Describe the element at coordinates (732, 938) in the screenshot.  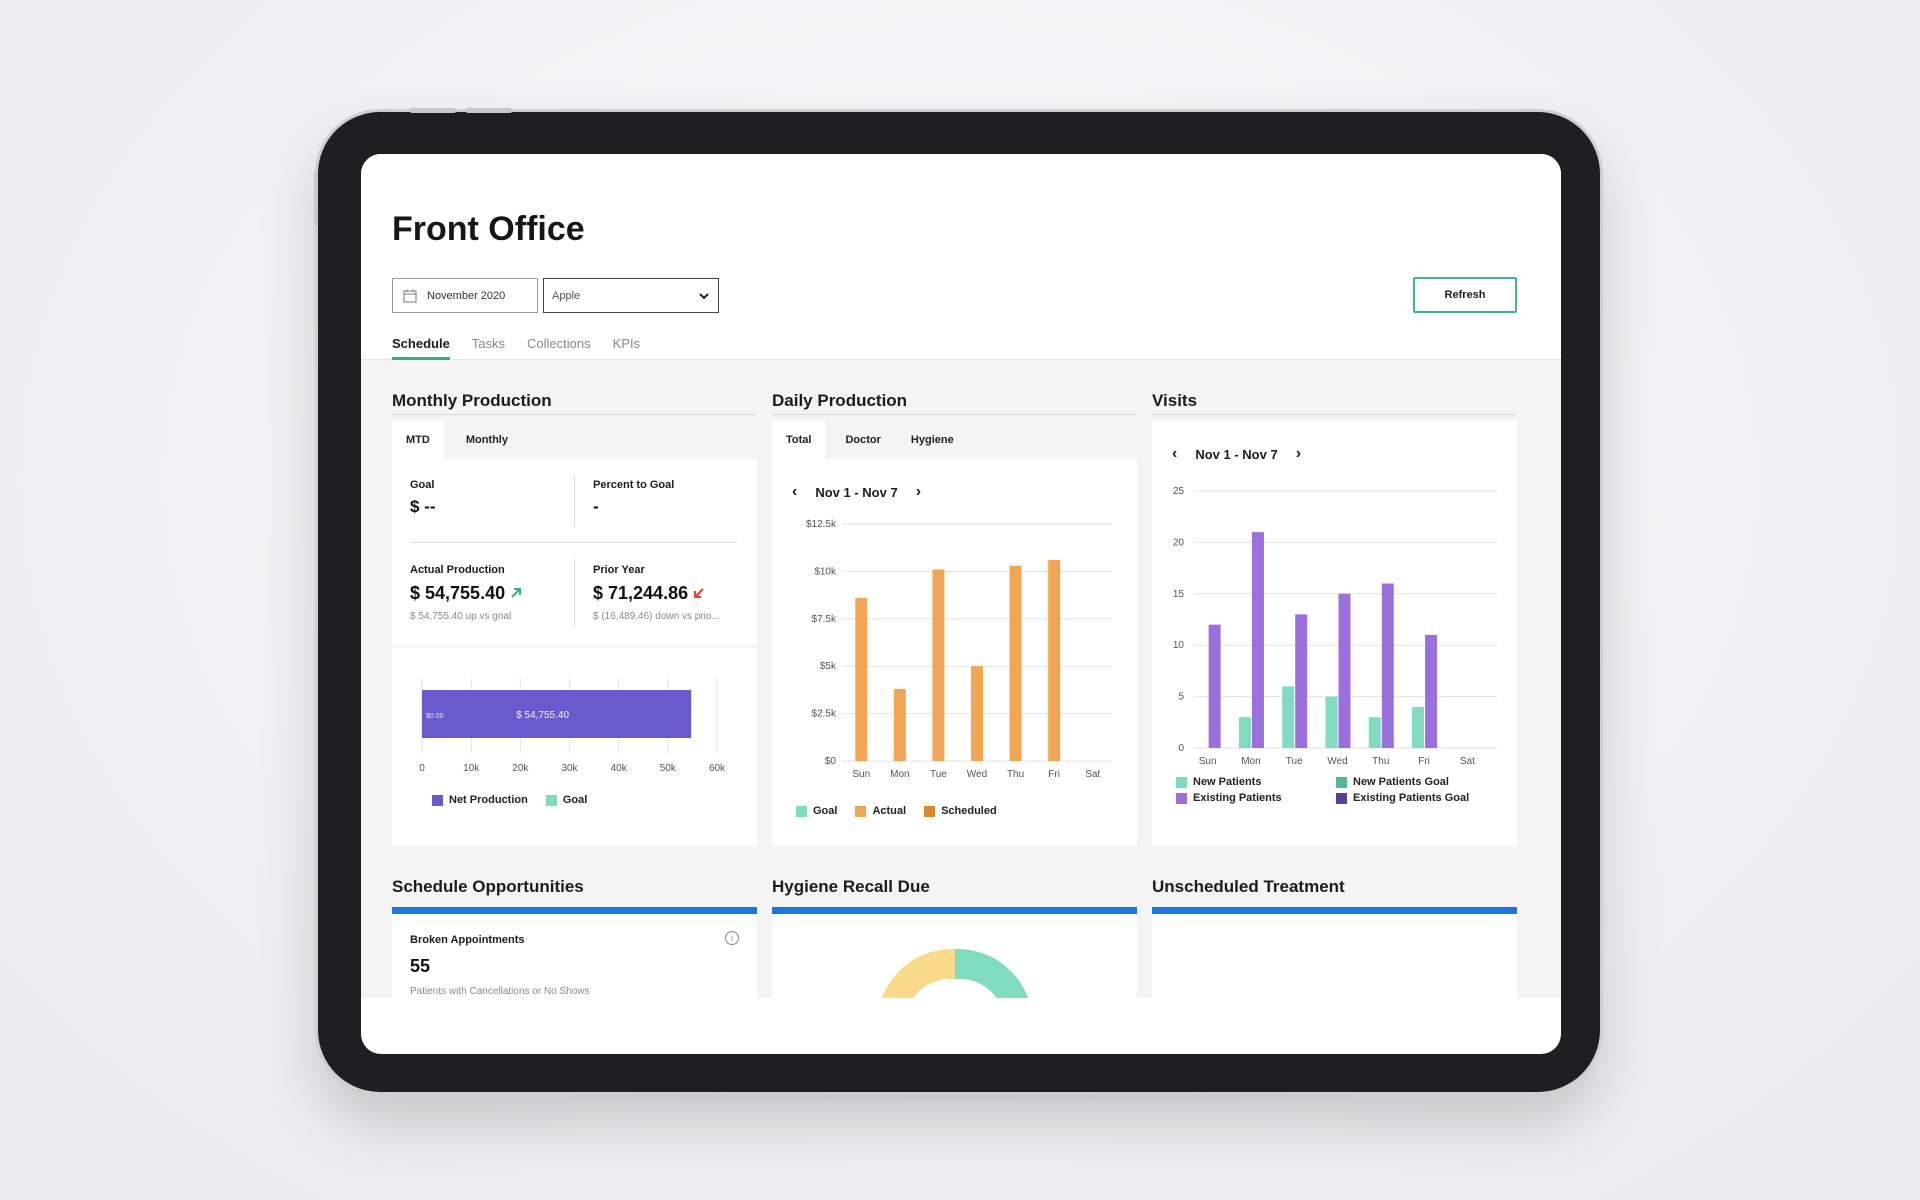
I see `info-icon: i` at that location.